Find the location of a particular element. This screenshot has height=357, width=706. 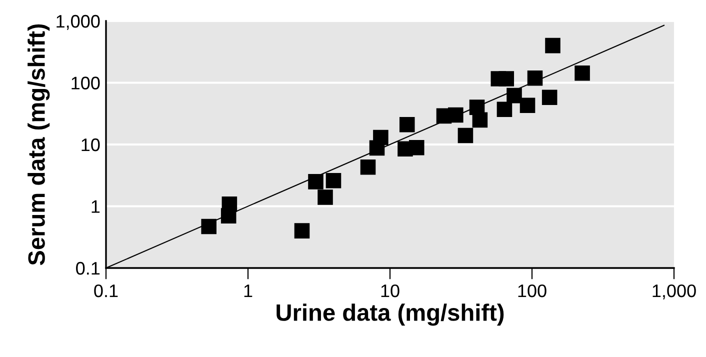

x-tick-label: 0.1 is located at coordinates (106, 291).